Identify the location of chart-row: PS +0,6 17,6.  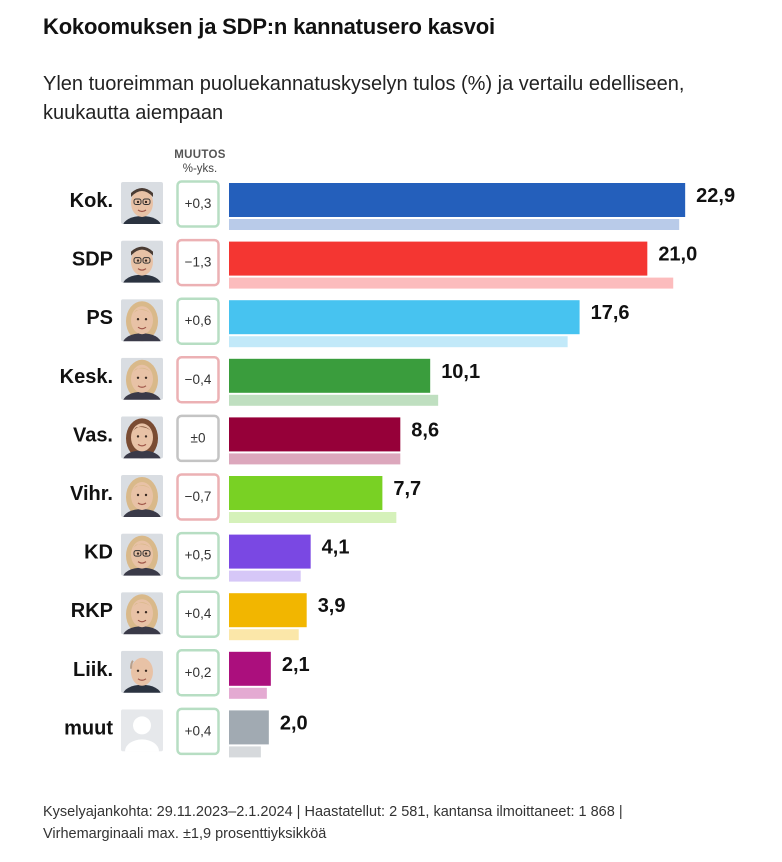
(358, 322).